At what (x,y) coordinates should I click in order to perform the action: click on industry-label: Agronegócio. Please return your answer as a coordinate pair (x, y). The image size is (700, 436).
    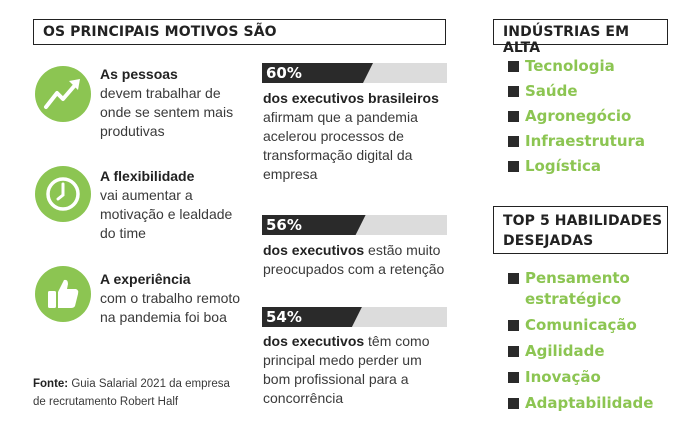
    Looking at the image, I should click on (578, 116).